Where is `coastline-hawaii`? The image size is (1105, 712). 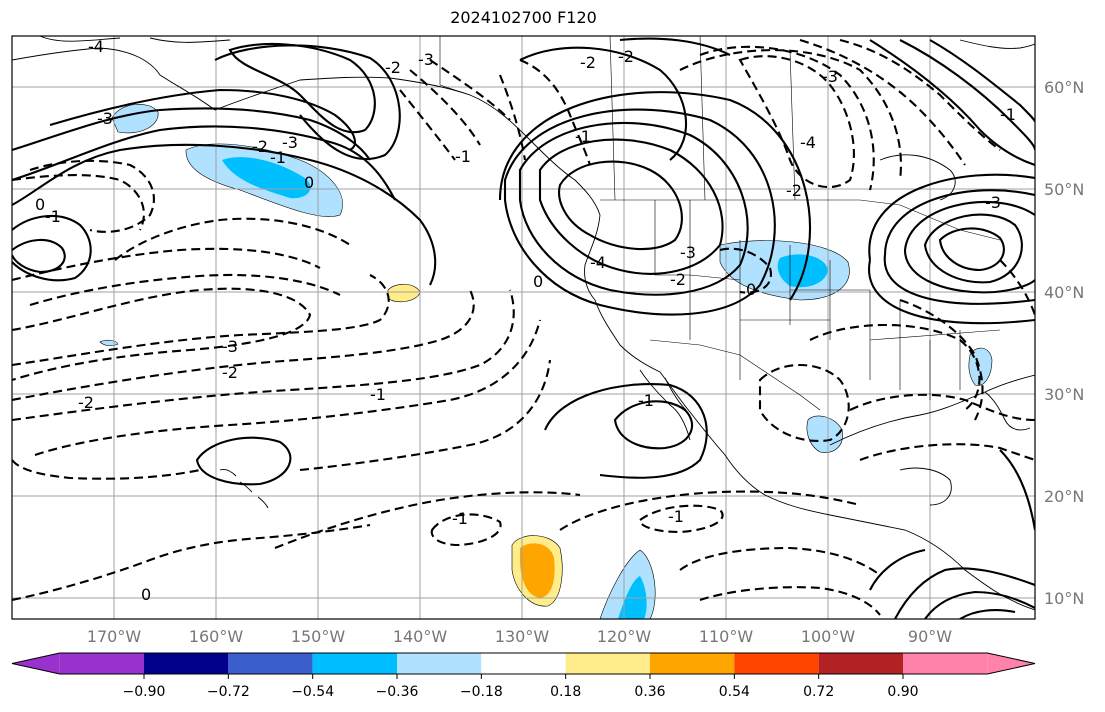 coastline-hawaii is located at coordinates (244, 489).